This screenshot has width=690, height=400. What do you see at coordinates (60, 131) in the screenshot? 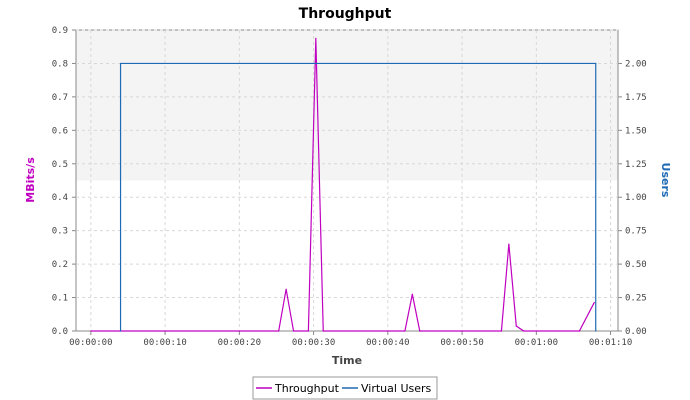
I see `y-tick-label: 0.6` at bounding box center [60, 131].